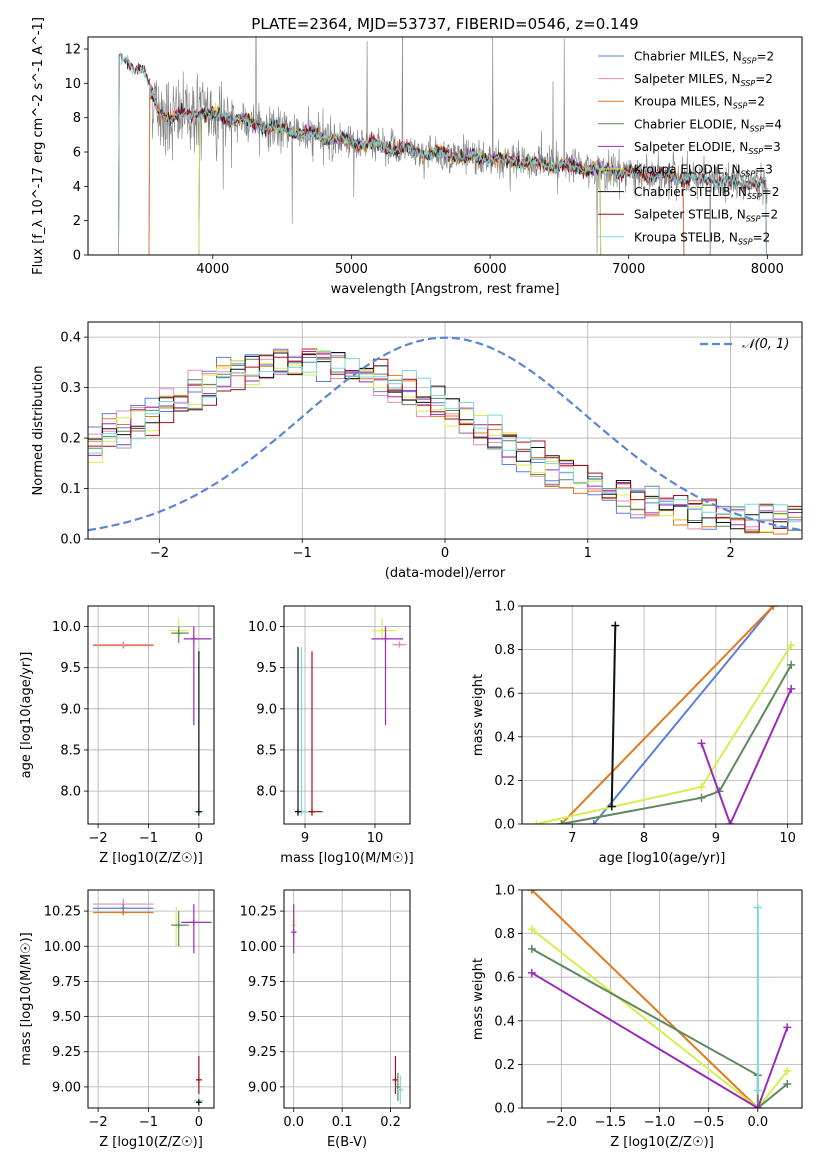 This screenshot has height=1170, width=819. I want to click on y-tick-label: 6, so click(77, 153).